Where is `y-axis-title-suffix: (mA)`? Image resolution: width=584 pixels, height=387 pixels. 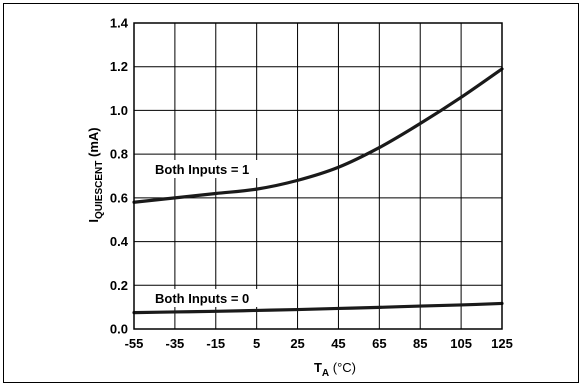 y-axis-title-suffix: (mA) is located at coordinates (93, 143).